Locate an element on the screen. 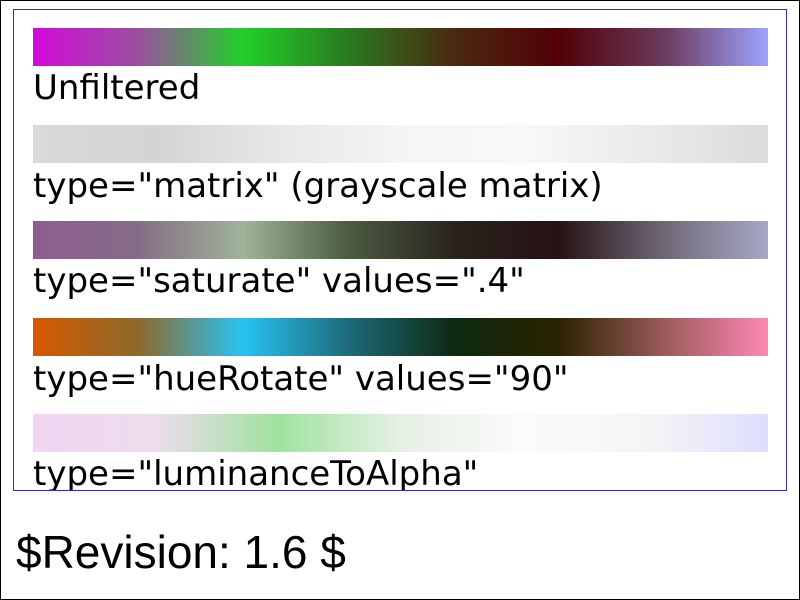  caption-matrix: type="matrix" (grayscale matrix) is located at coordinates (318, 186).